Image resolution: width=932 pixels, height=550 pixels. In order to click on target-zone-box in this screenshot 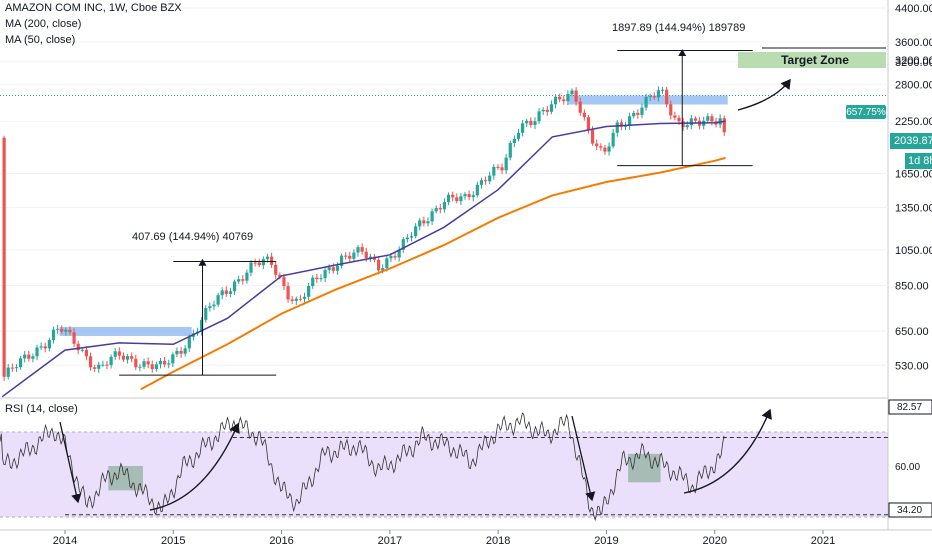, I will do `click(812, 60)`.